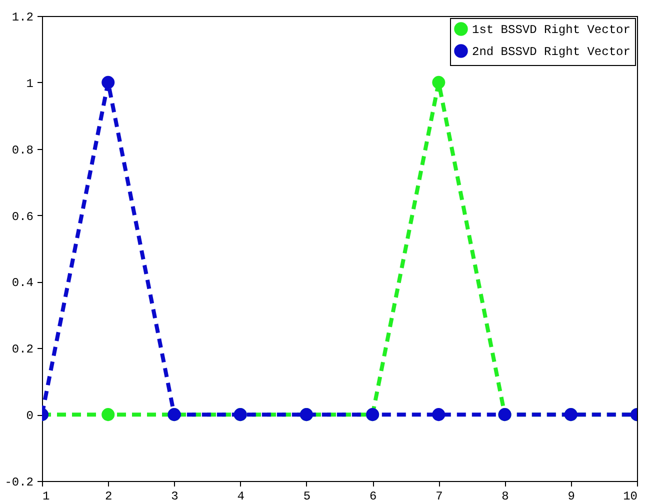 This screenshot has height=502, width=648. Describe the element at coordinates (30, 416) in the screenshot. I see `y-tick-label: 0` at that location.